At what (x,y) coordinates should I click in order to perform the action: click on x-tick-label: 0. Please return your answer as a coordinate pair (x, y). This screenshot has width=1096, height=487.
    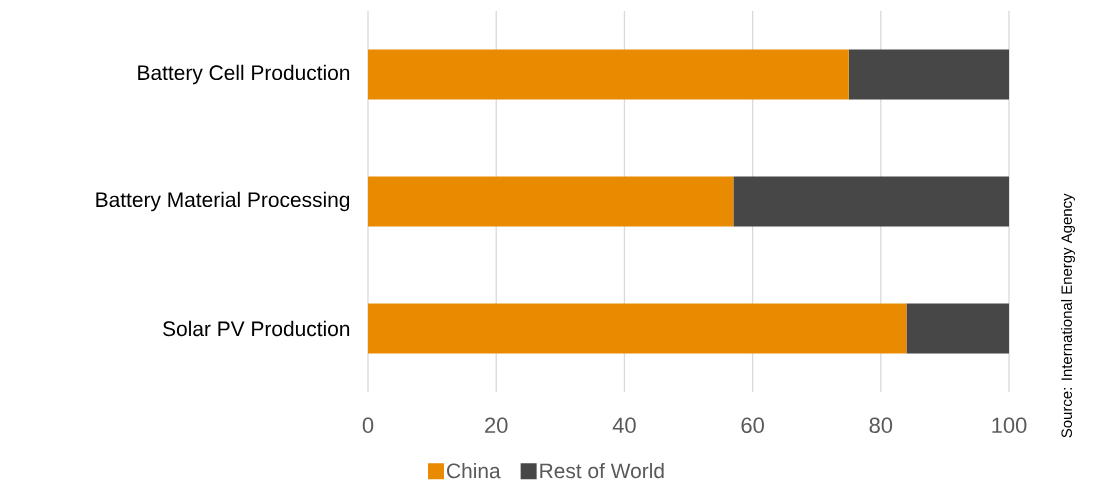
    Looking at the image, I should click on (368, 425).